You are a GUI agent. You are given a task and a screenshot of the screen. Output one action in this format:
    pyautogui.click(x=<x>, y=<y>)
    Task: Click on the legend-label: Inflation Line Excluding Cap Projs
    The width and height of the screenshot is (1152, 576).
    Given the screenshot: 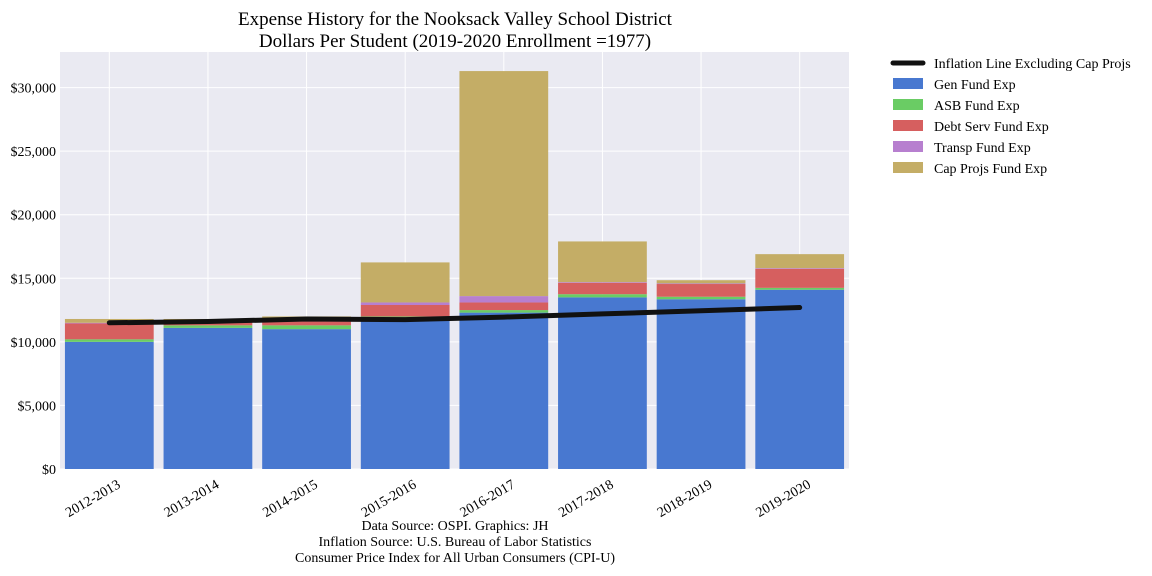 What is the action you would take?
    pyautogui.click(x=1032, y=64)
    